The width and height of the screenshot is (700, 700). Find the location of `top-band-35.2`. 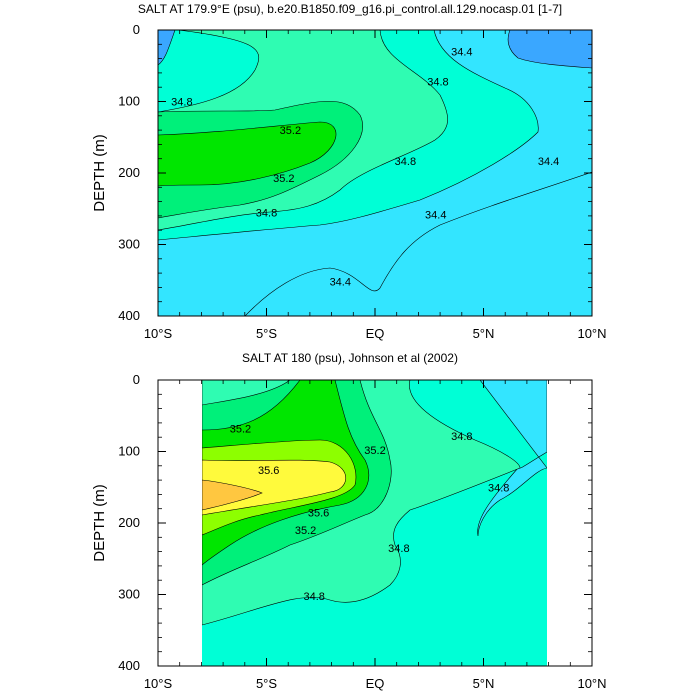

top-band-35.2 is located at coordinates (247, 154).